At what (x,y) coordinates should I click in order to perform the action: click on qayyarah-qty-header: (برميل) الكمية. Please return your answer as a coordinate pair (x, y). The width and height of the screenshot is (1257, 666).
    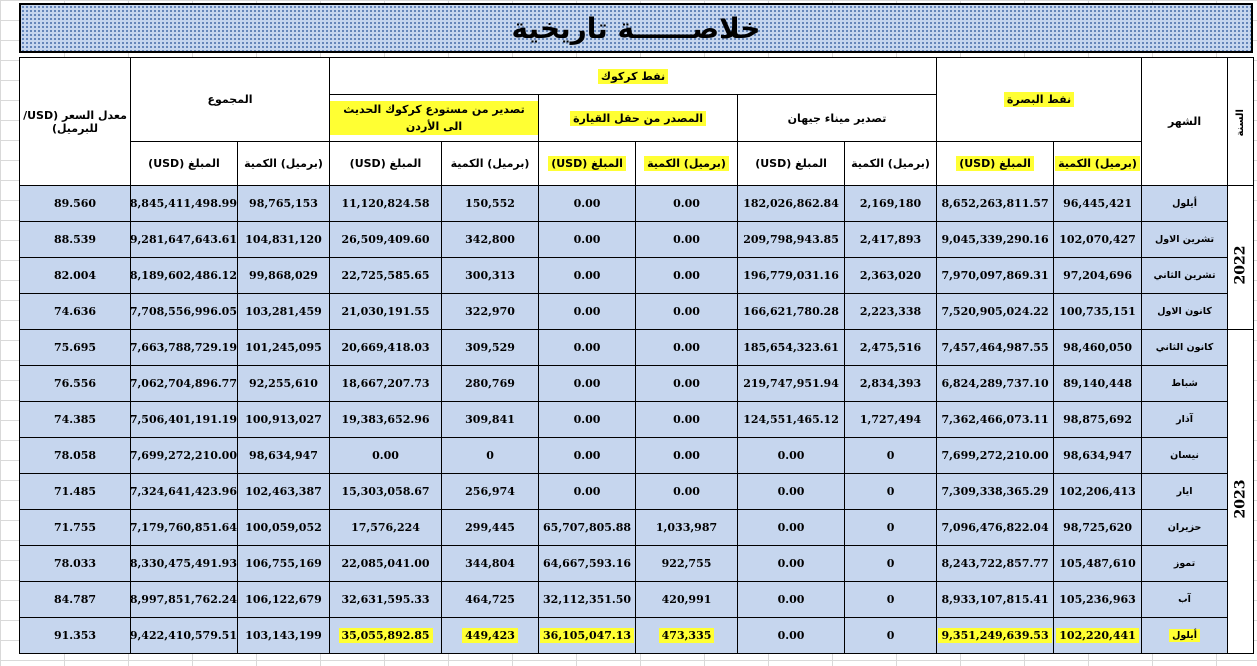
    Looking at the image, I should click on (687, 163).